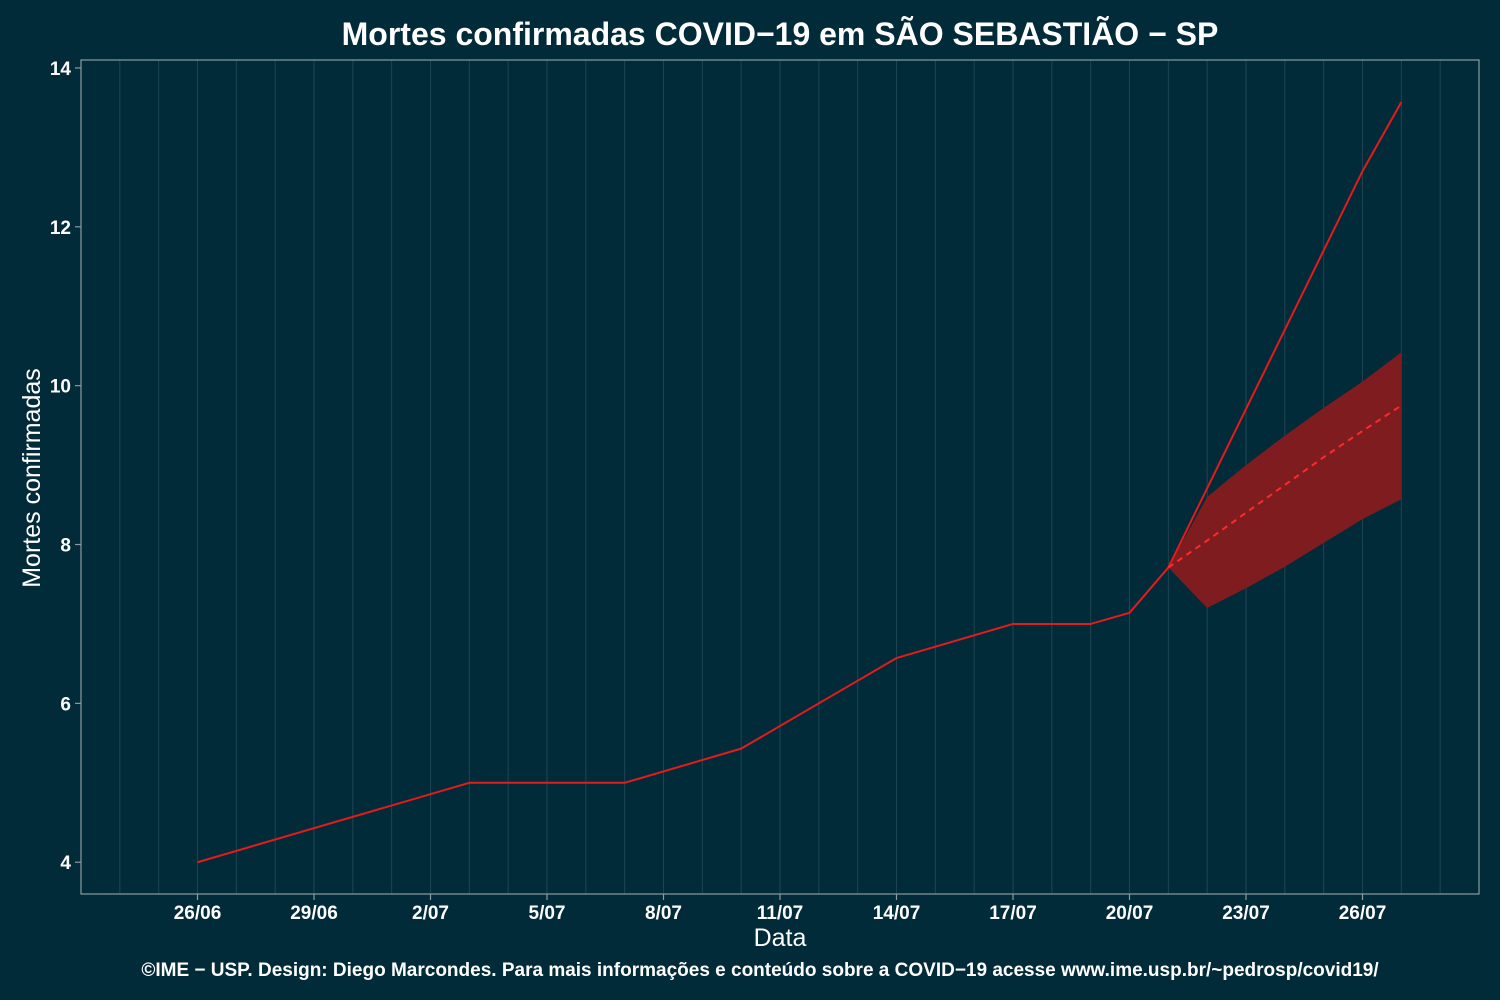  Describe the element at coordinates (65, 466) in the screenshot. I see `y-axis-ticks: 4 6 8 10 12 14` at that location.